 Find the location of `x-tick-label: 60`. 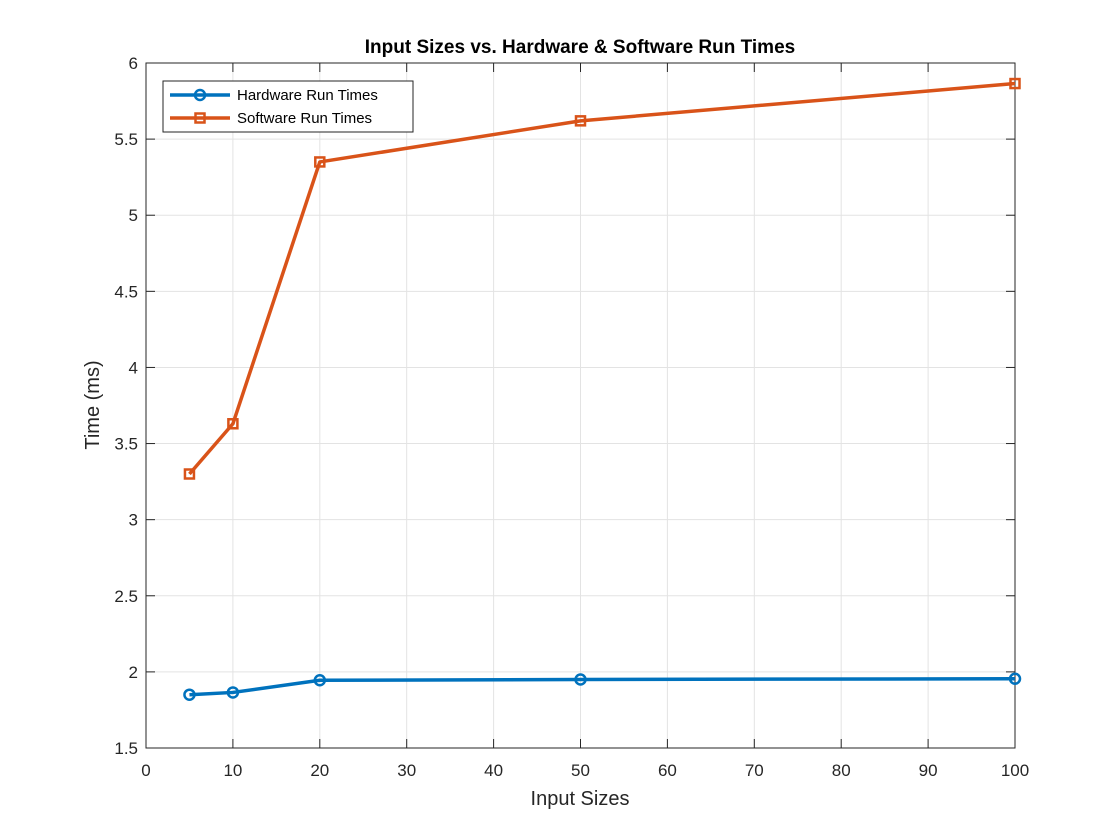

x-tick-label: 60 is located at coordinates (667, 770).